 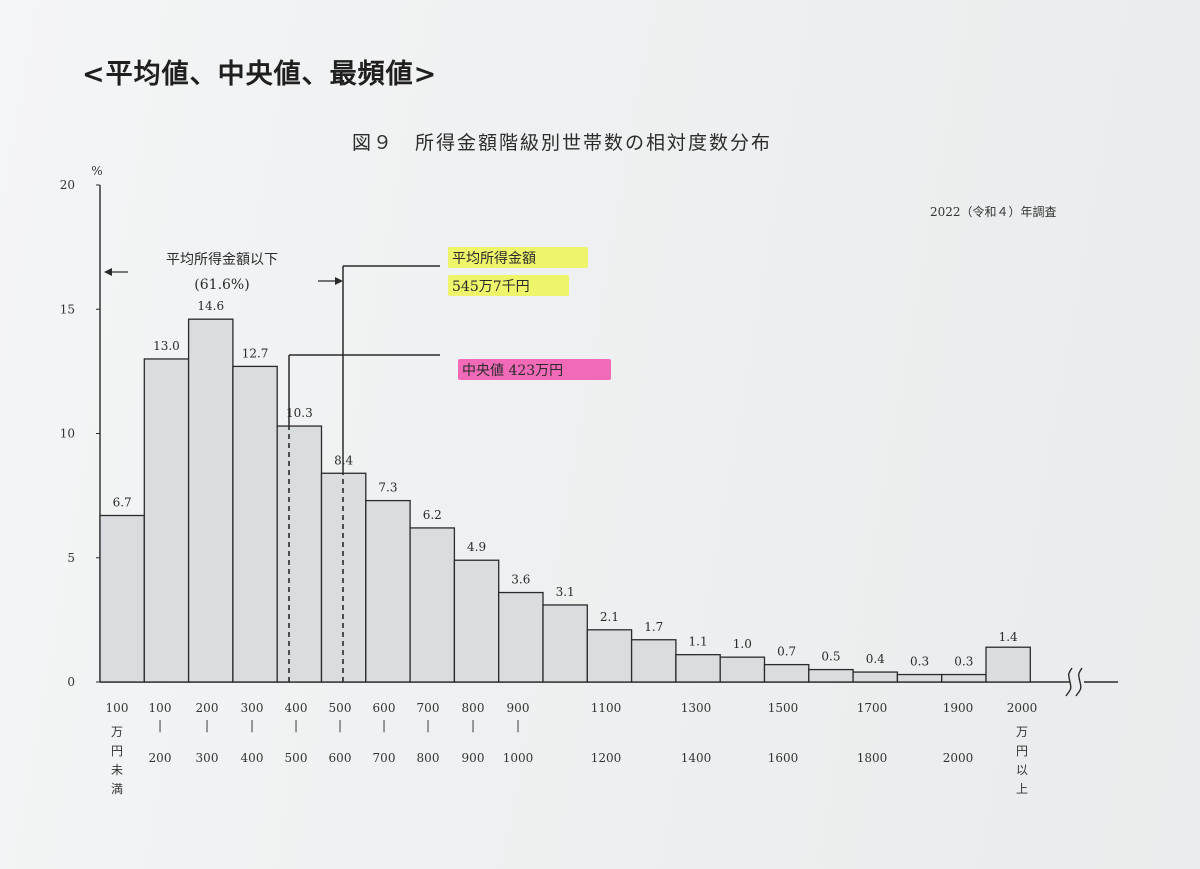 I want to click on x-tick-label-vertical: 円, so click(x=117, y=751).